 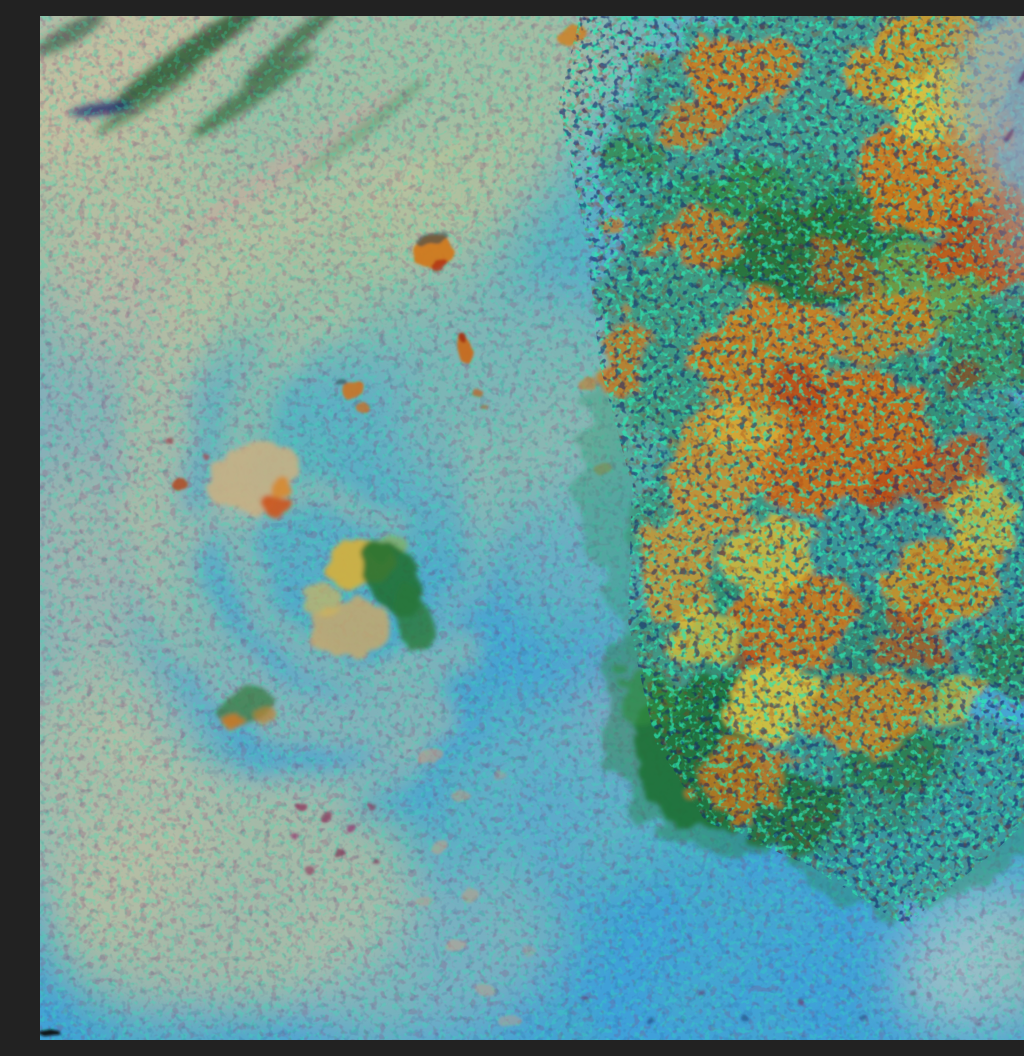 What do you see at coordinates (987, 525) in the screenshot?
I see `corner-layer` at bounding box center [987, 525].